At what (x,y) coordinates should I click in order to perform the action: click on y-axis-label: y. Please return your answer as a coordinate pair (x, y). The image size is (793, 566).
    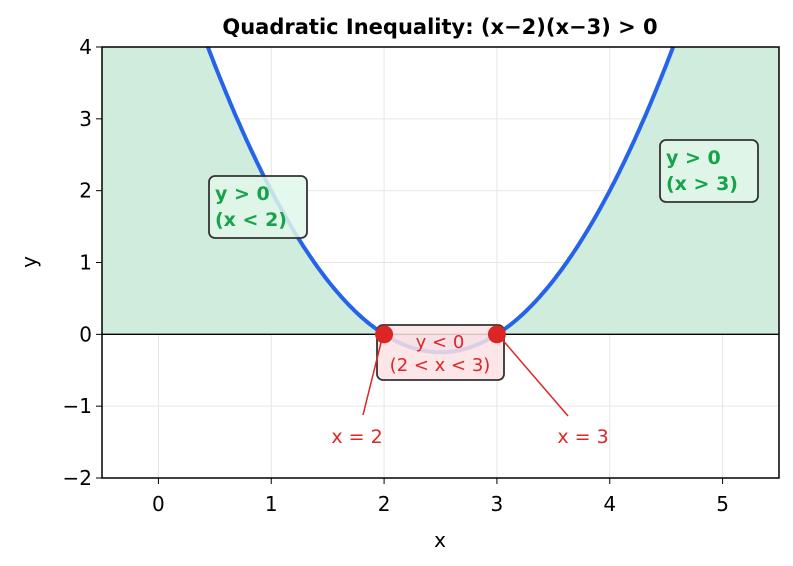
    Looking at the image, I should click on (29, 262).